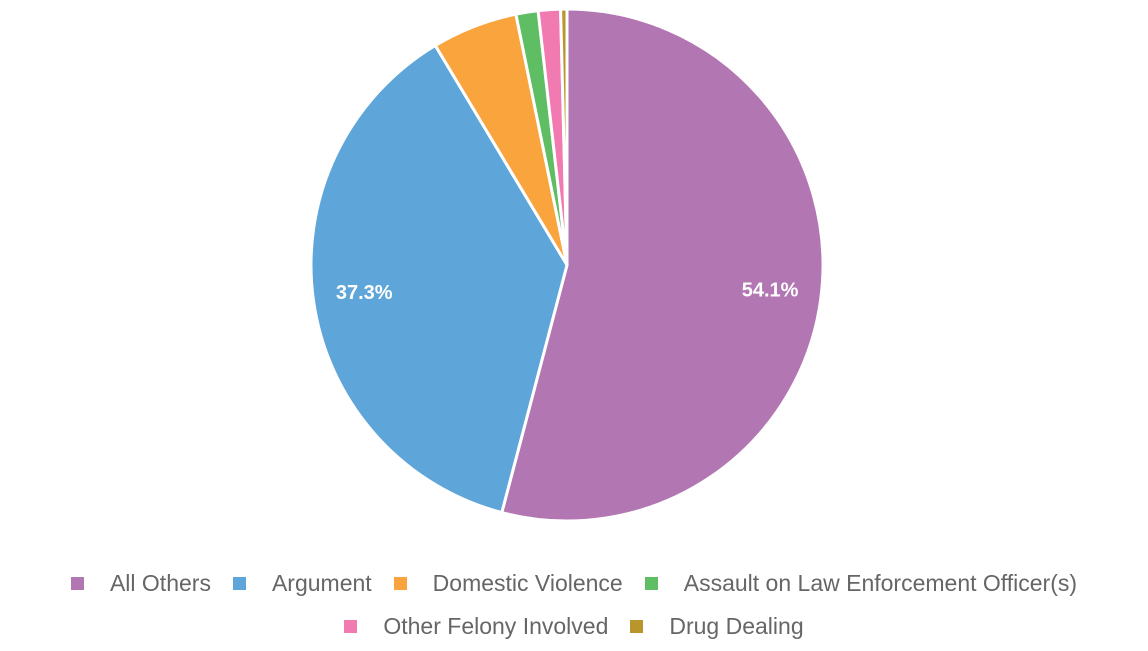  I want to click on legend-label: Argument, so click(321, 583).